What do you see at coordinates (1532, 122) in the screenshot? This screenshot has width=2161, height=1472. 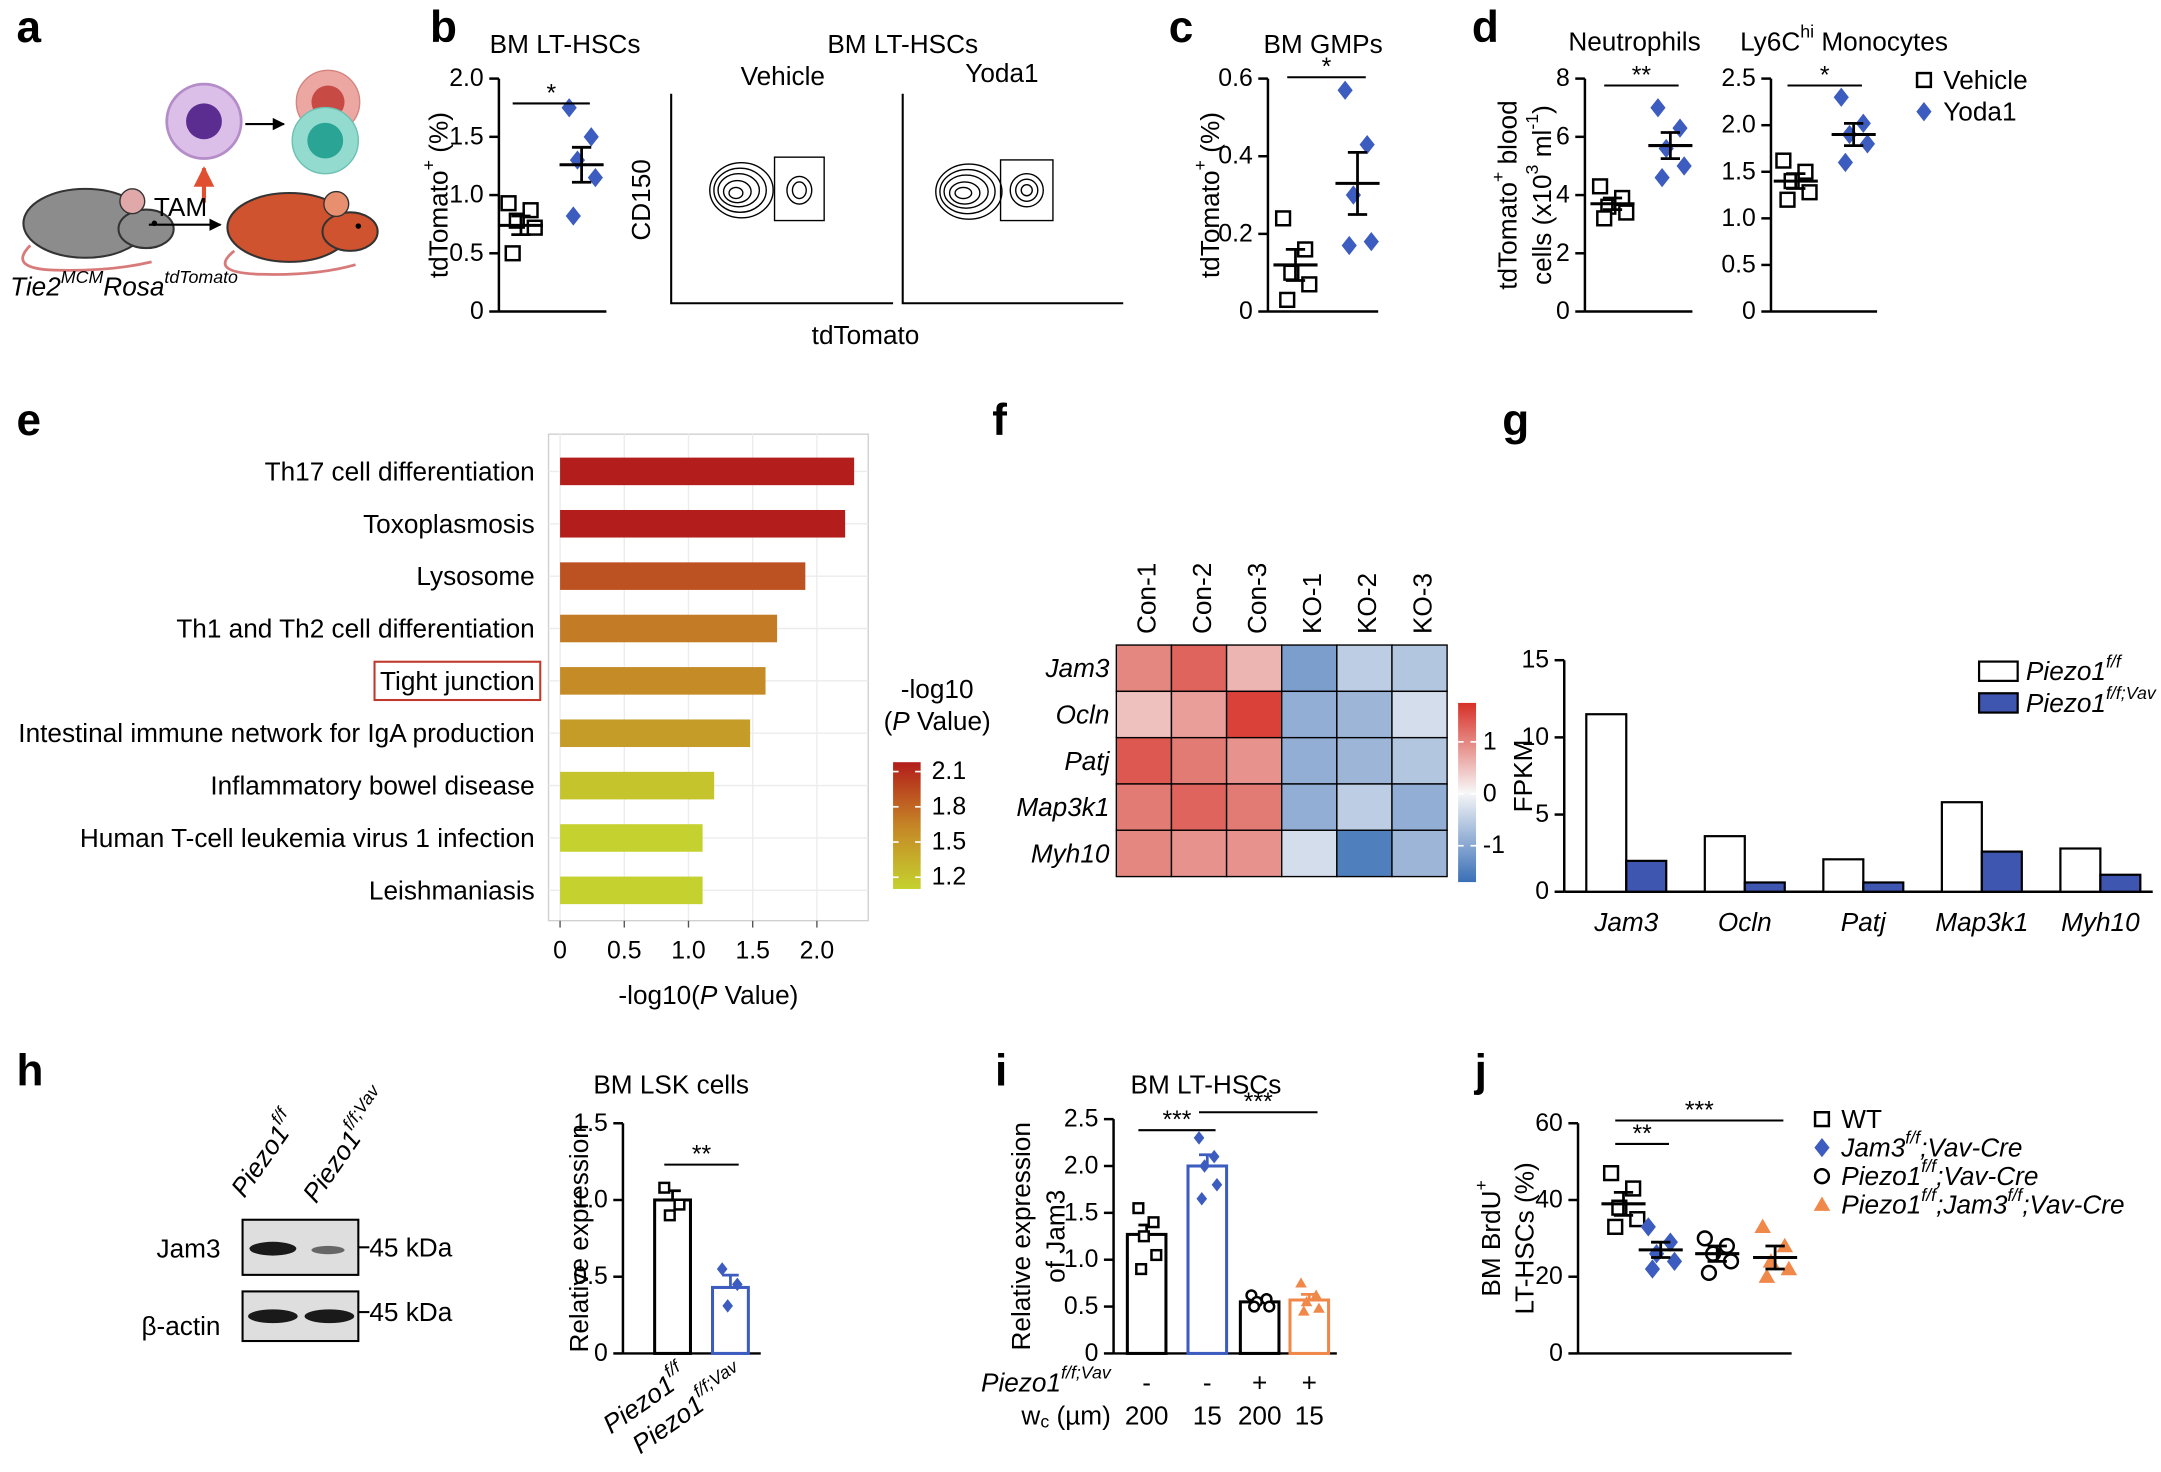 I see `text-span: -1` at bounding box center [1532, 122].